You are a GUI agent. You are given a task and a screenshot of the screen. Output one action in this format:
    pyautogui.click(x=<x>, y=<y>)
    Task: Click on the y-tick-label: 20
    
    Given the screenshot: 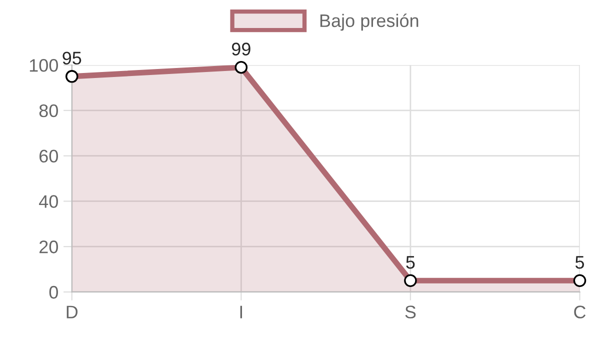 What is the action you would take?
    pyautogui.click(x=49, y=247)
    